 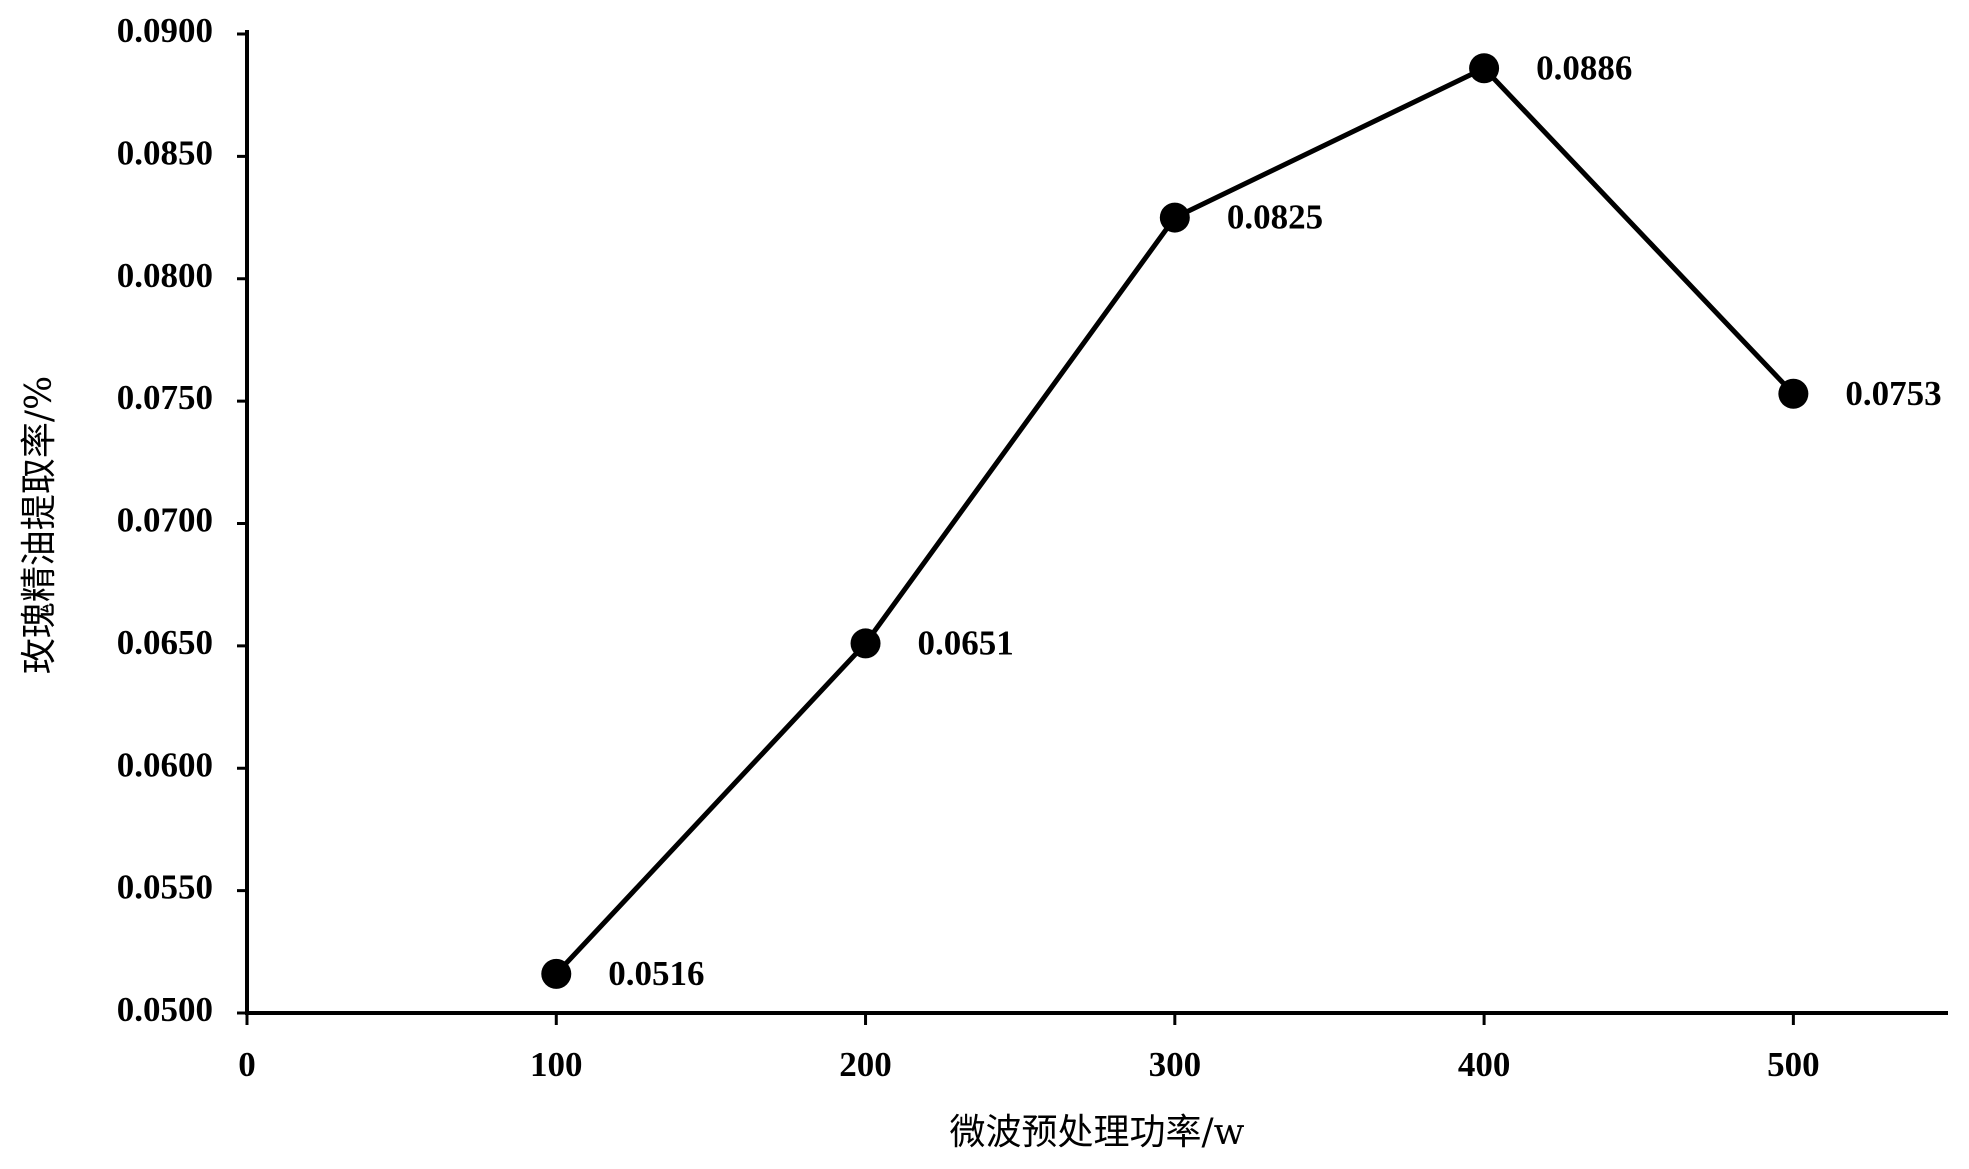 What do you see at coordinates (165, 764) in the screenshot?
I see `y-tick-label: 0.0600` at bounding box center [165, 764].